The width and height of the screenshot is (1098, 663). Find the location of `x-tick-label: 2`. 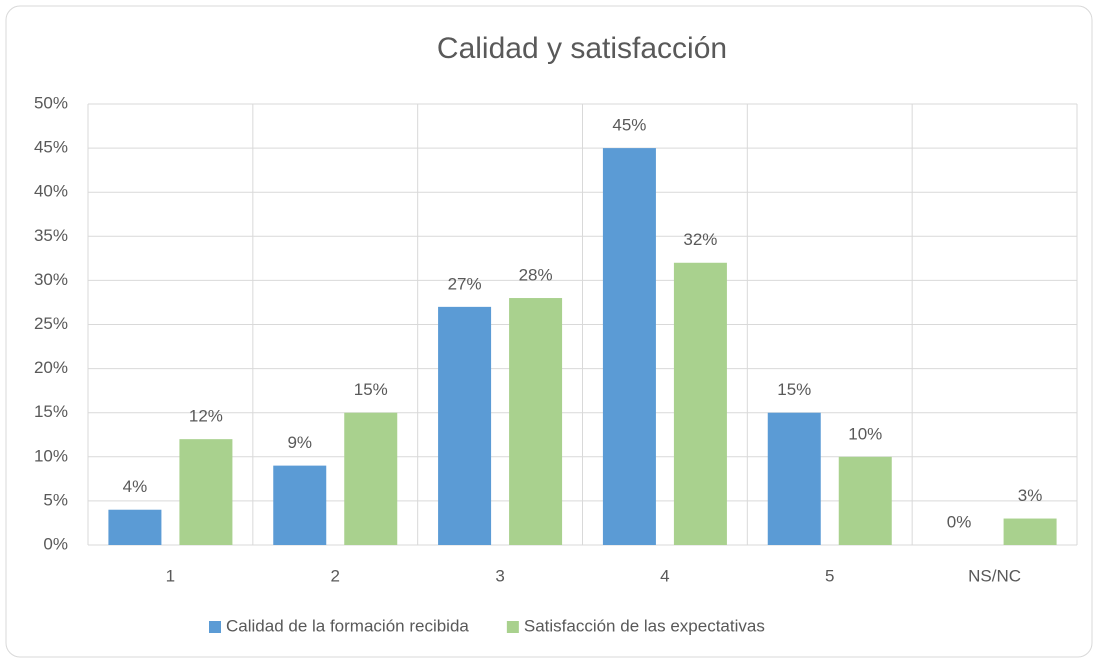

x-tick-label: 2 is located at coordinates (335, 575).